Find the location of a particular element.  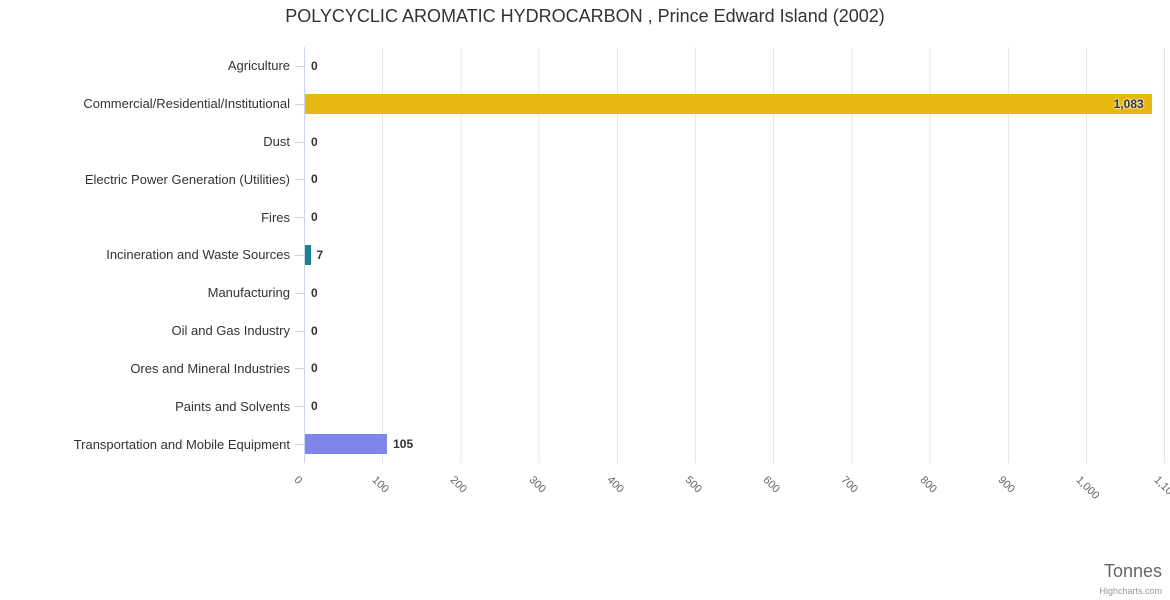

category-row: Ores and Mineral Industries 0 is located at coordinates (647, 369).